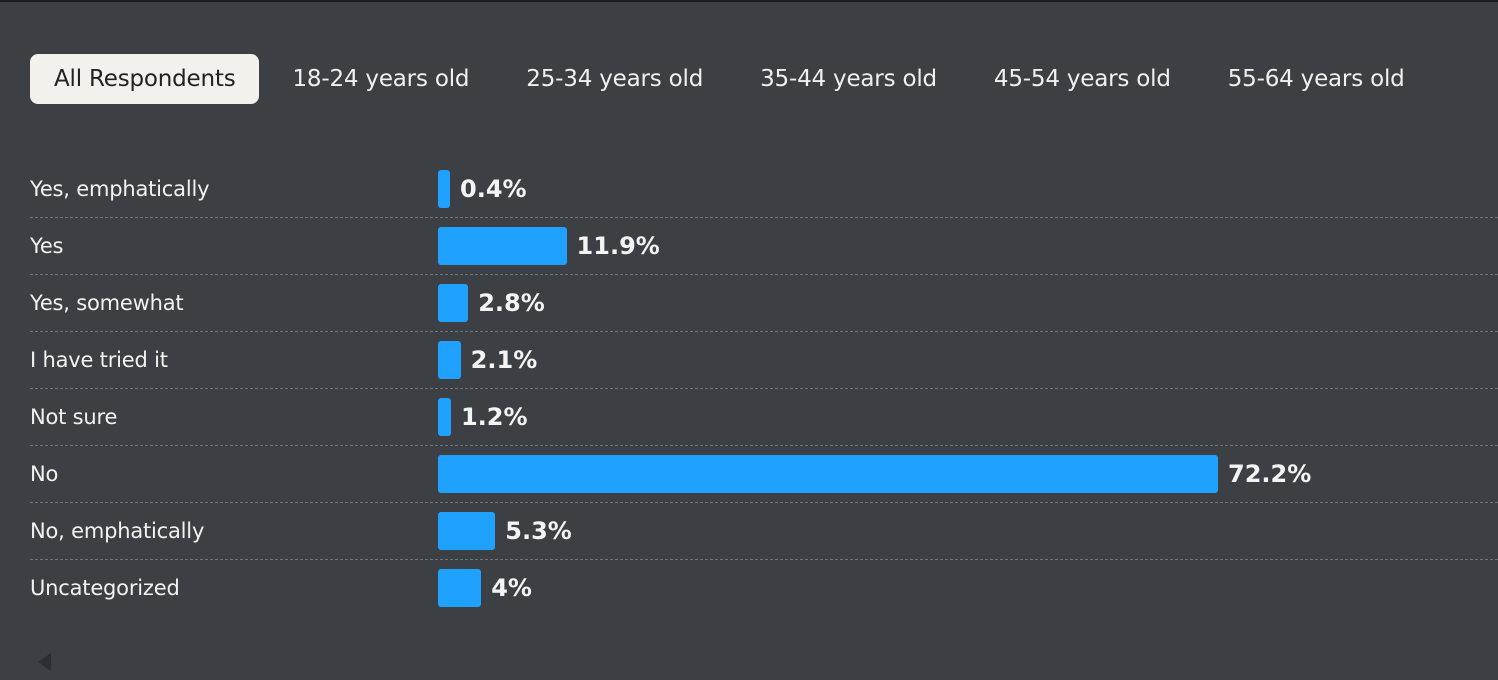 The height and width of the screenshot is (680, 1498). I want to click on triangle-left-icon, so click(44, 662).